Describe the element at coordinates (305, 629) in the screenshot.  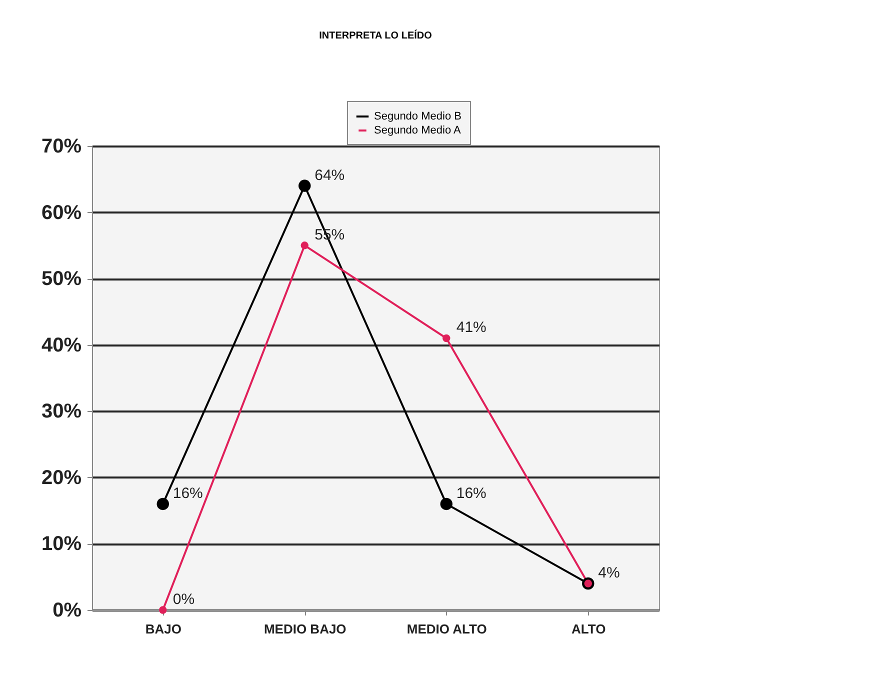
I see `x-tick-label: MEDIO BAJO` at that location.